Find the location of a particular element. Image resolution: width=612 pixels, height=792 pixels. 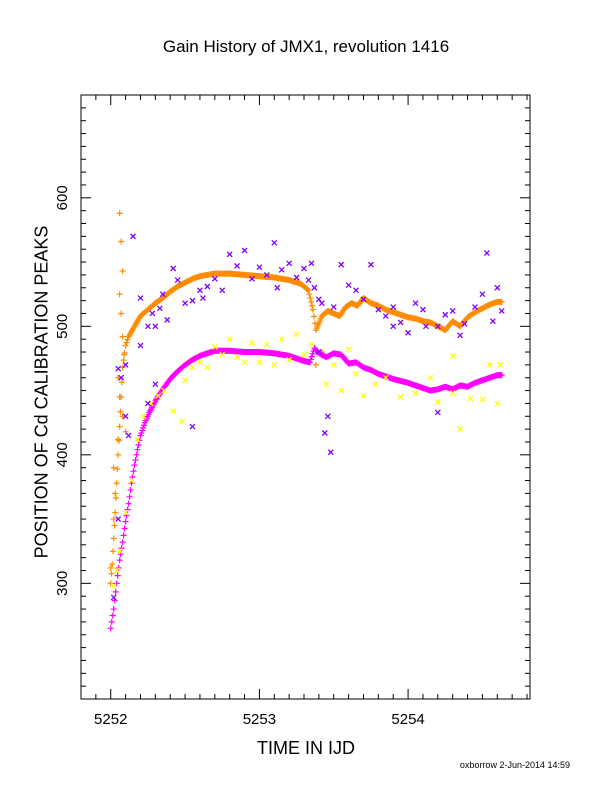

x-tick-label: 5253 is located at coordinates (259, 719).